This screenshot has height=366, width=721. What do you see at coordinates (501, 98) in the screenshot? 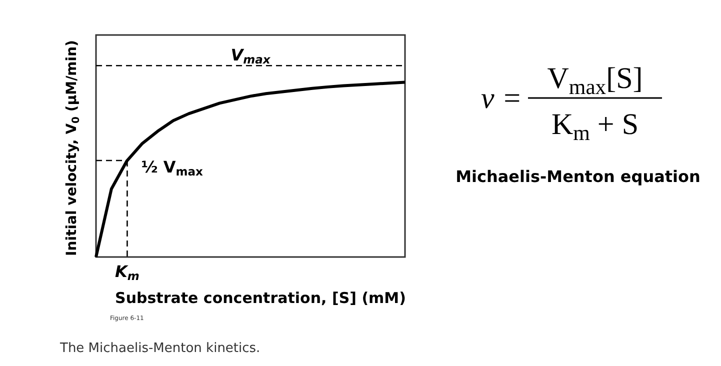
I see `text: v =` at bounding box center [501, 98].